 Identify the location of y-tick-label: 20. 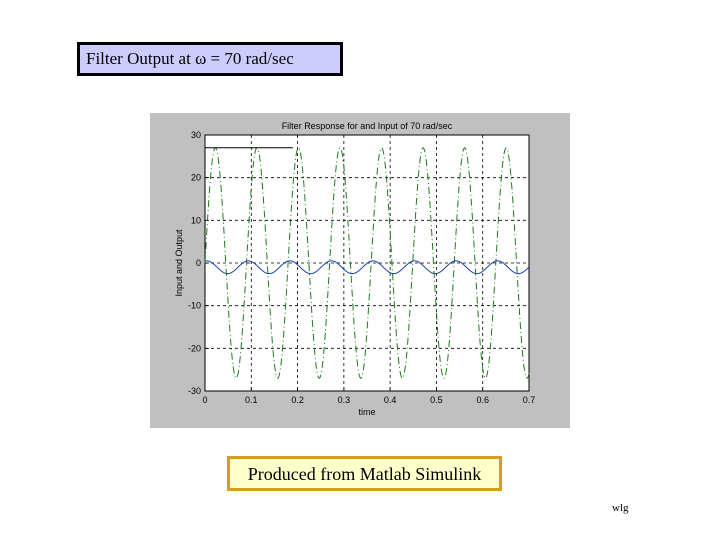
(196, 178).